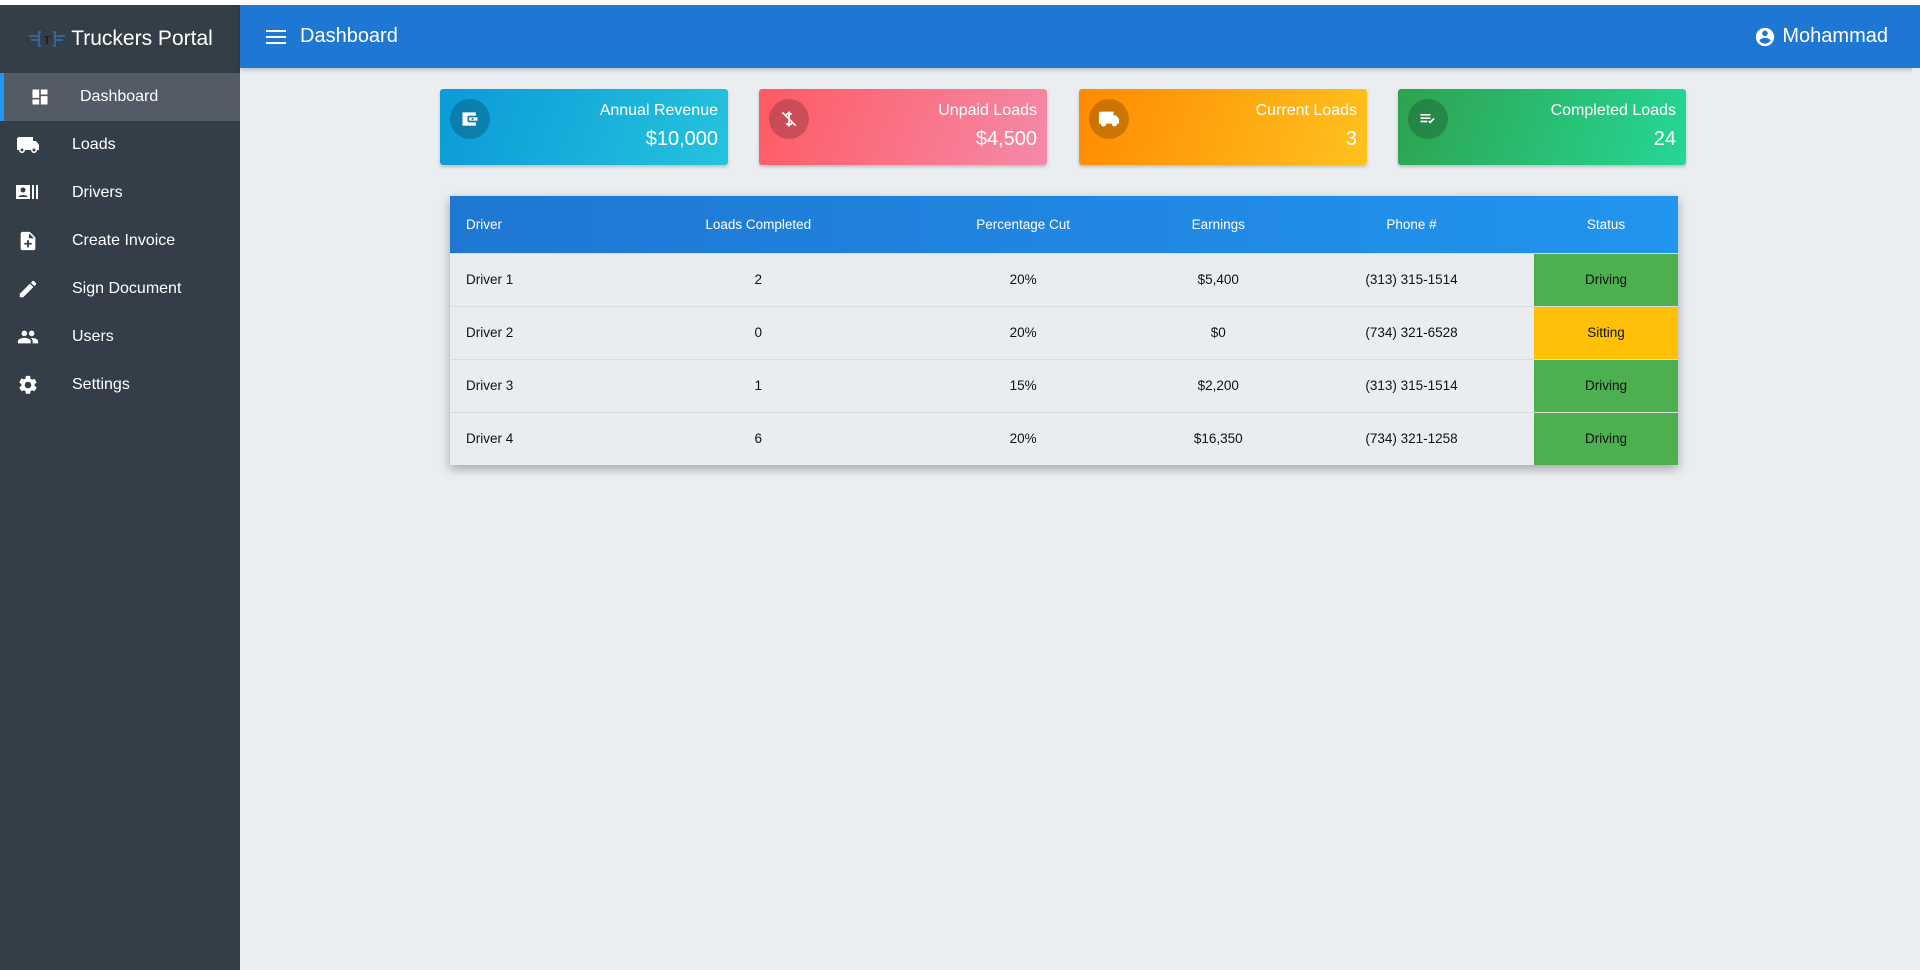 Image resolution: width=1920 pixels, height=970 pixels. I want to click on column-header: Phone #, so click(1411, 224).